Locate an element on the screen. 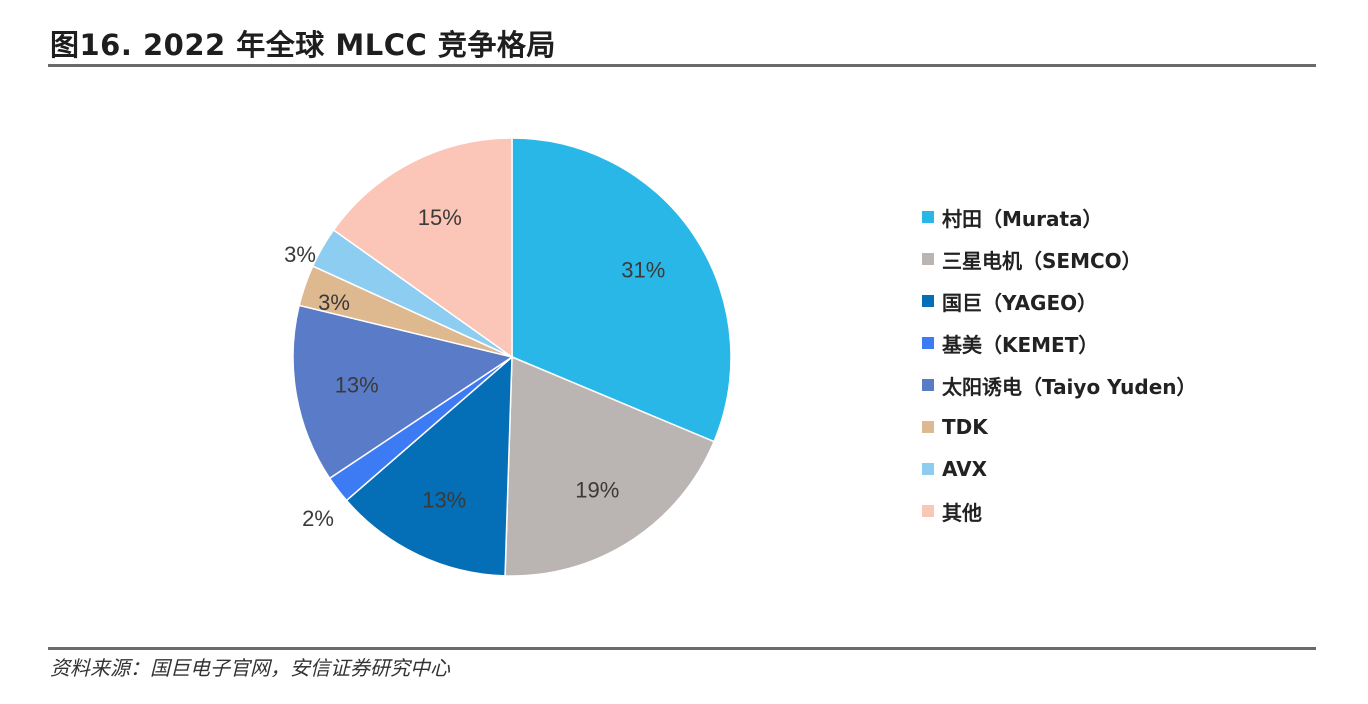  legend-item: 其他 is located at coordinates (1132, 511).